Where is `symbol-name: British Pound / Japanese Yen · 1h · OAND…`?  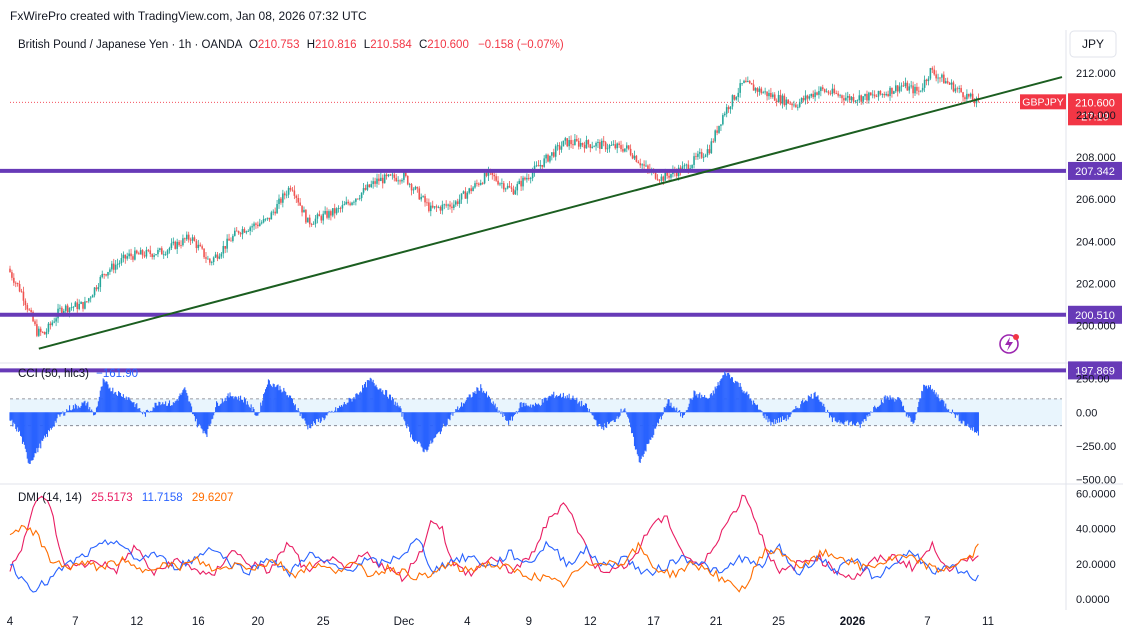 symbol-name: British Pound / Japanese Yen · 1h · OAND… is located at coordinates (130, 45).